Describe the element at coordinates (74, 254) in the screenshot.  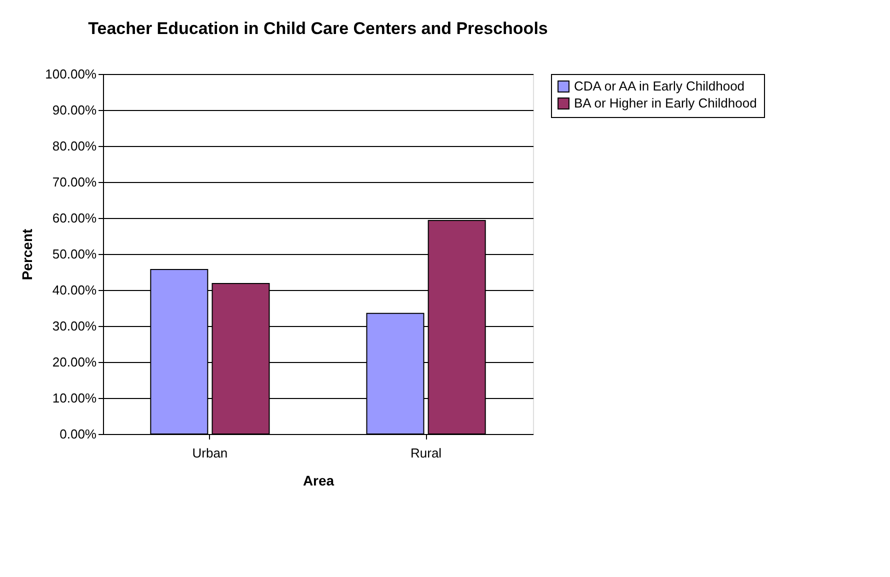
I see `y-tick-label: 50.00%` at that location.